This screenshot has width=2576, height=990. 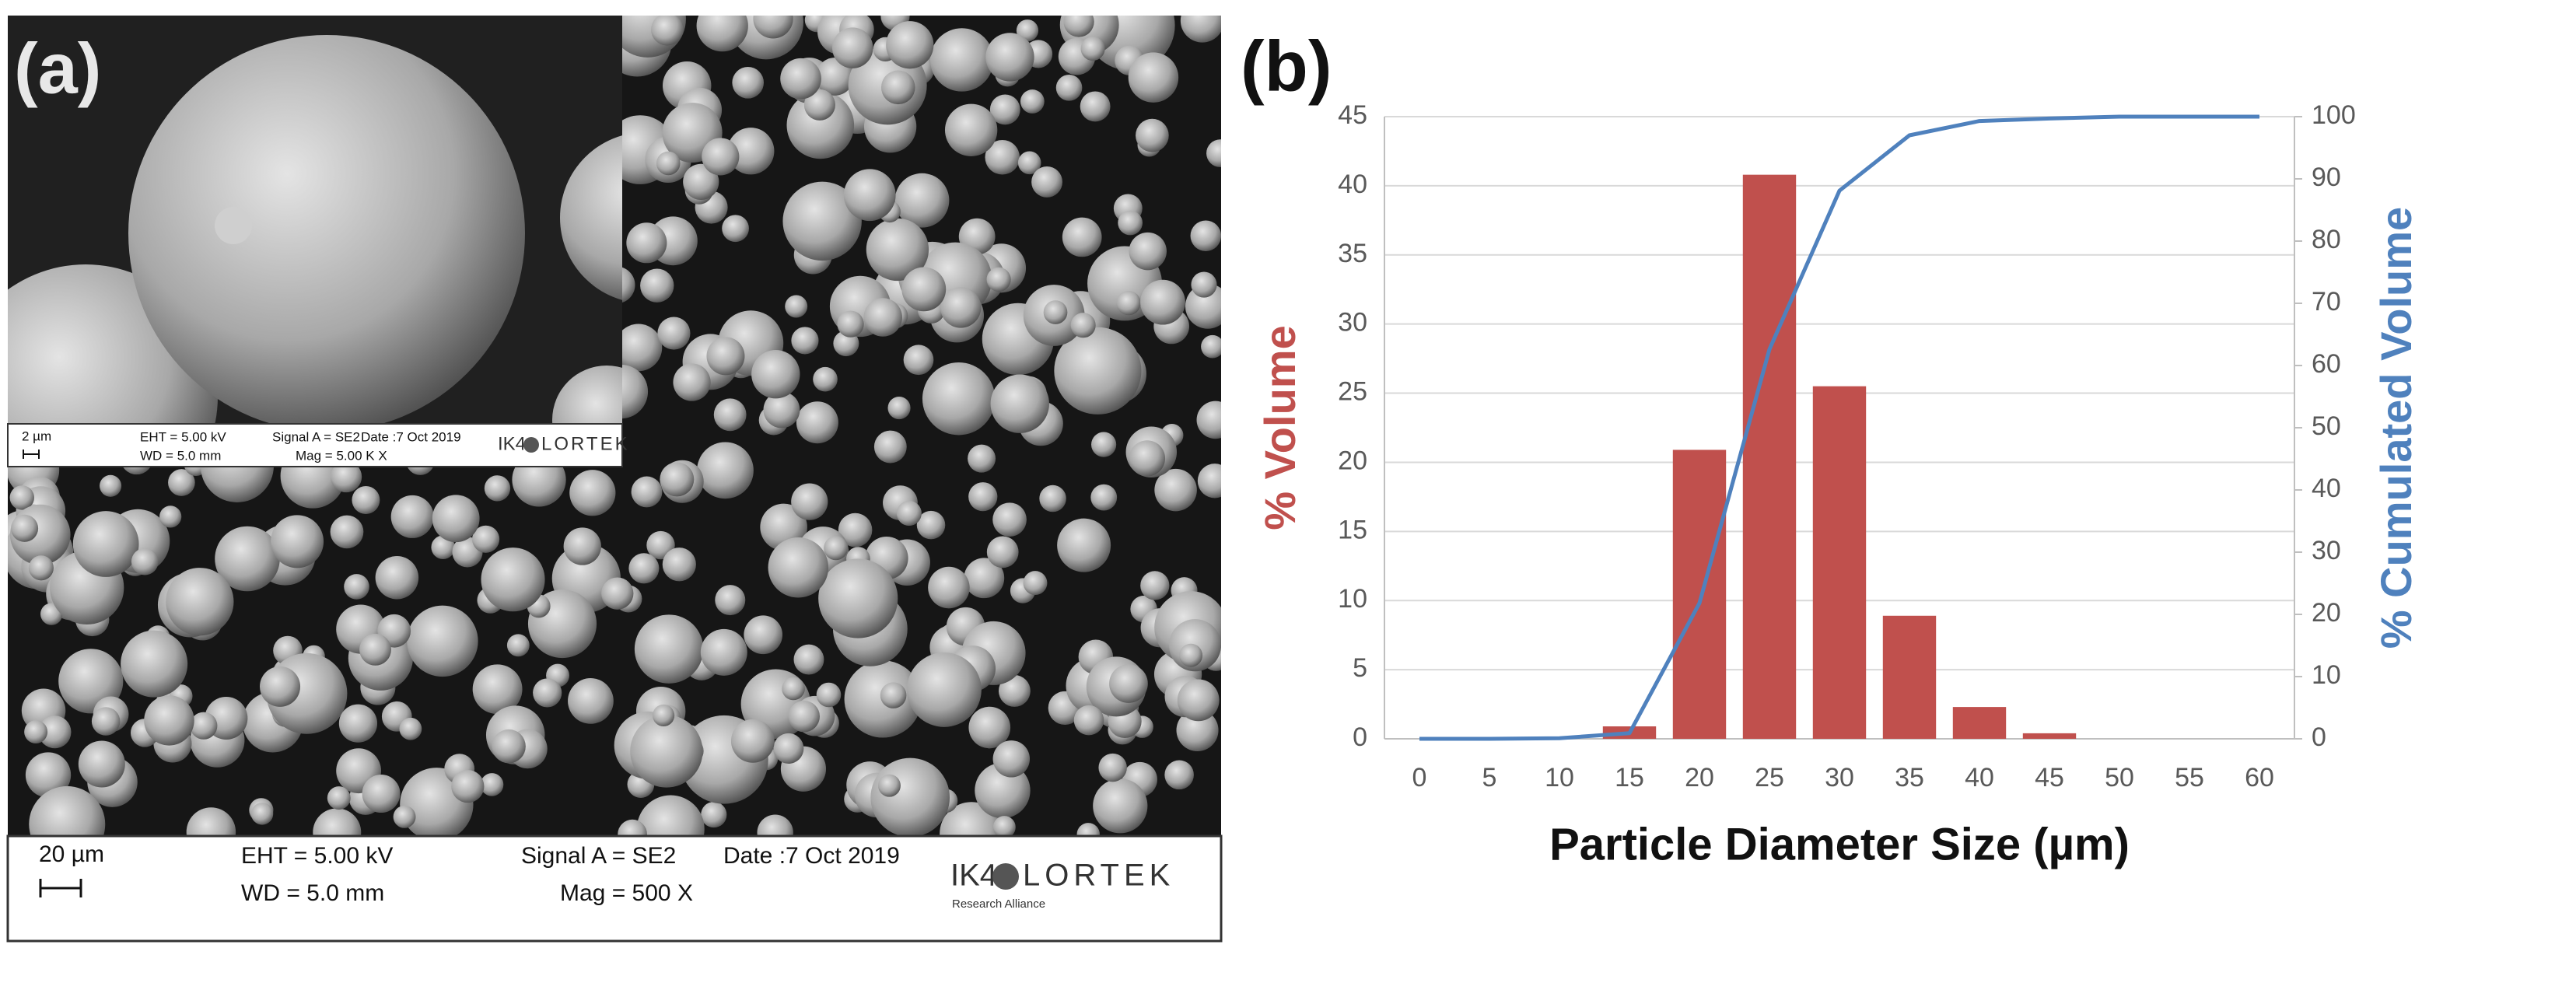 I want to click on x-tick-label: 30, so click(x=1840, y=777).